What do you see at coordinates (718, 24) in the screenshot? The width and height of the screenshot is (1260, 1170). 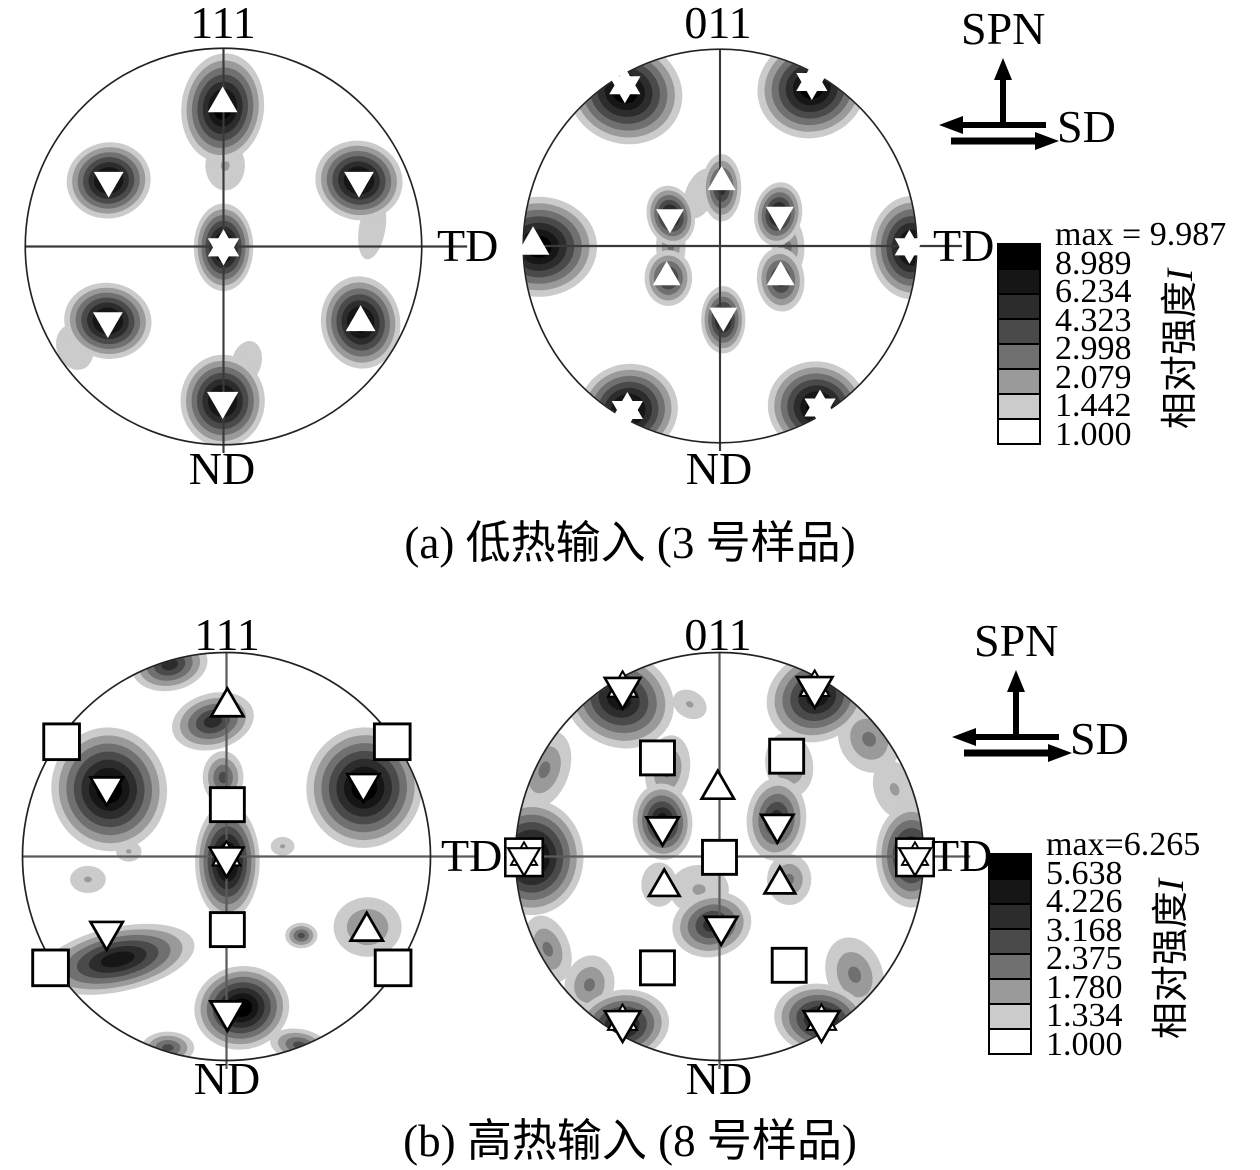 I see `pole-figure-title-a-011: 011` at bounding box center [718, 24].